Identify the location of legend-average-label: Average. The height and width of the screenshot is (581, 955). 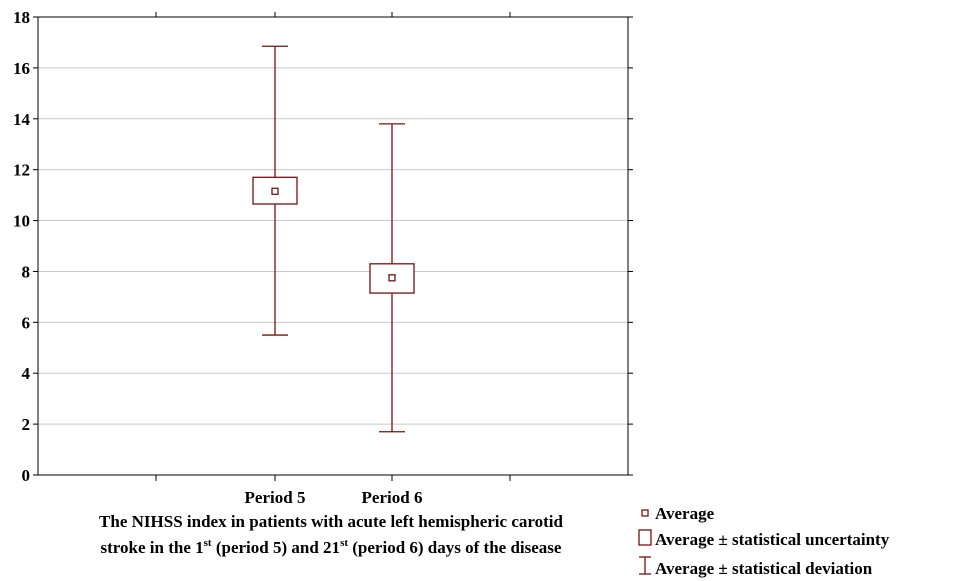
(685, 513).